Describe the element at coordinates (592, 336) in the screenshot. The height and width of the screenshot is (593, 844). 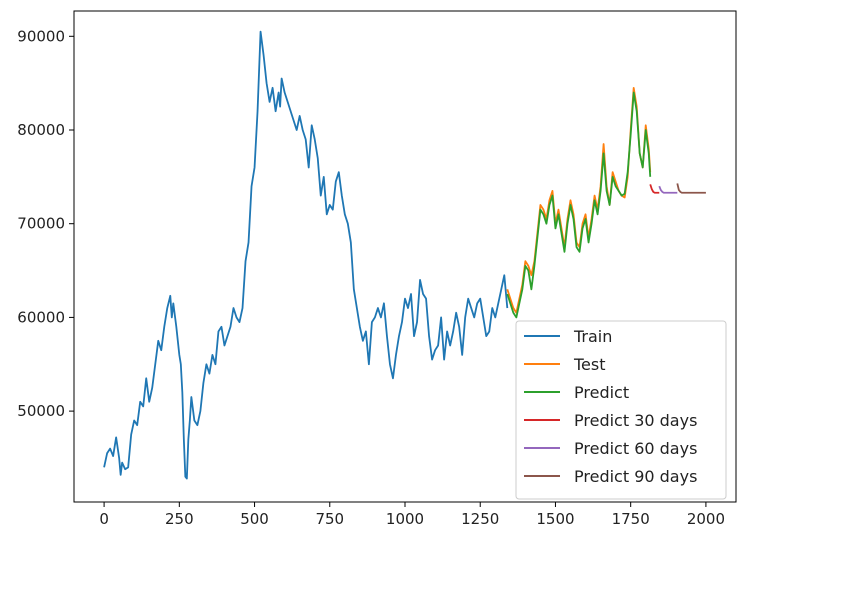
I see `legend-label: Train` at that location.